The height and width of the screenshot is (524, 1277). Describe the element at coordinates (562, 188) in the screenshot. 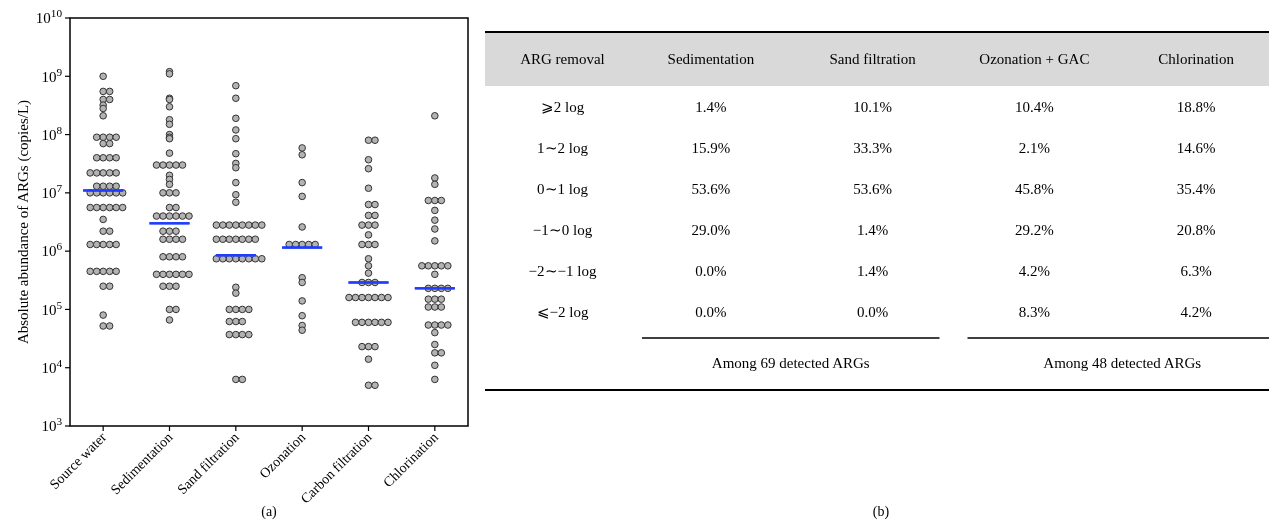

I see `category-label: 0∼1 log` at that location.